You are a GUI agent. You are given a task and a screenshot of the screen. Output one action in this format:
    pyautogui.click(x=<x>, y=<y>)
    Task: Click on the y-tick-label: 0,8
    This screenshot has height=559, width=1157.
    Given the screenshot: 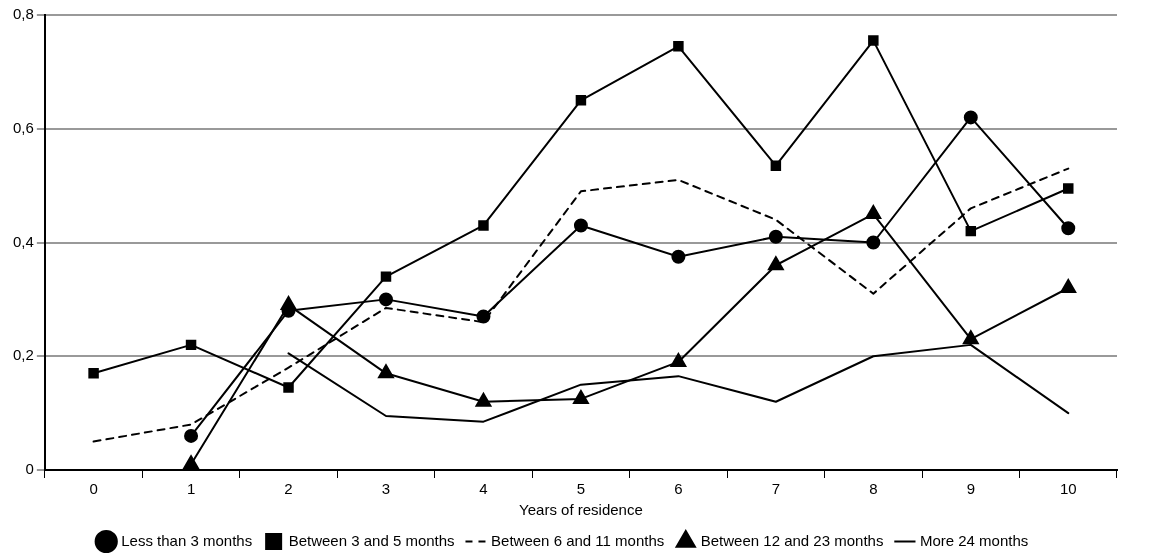 What is the action you would take?
    pyautogui.click(x=23, y=14)
    